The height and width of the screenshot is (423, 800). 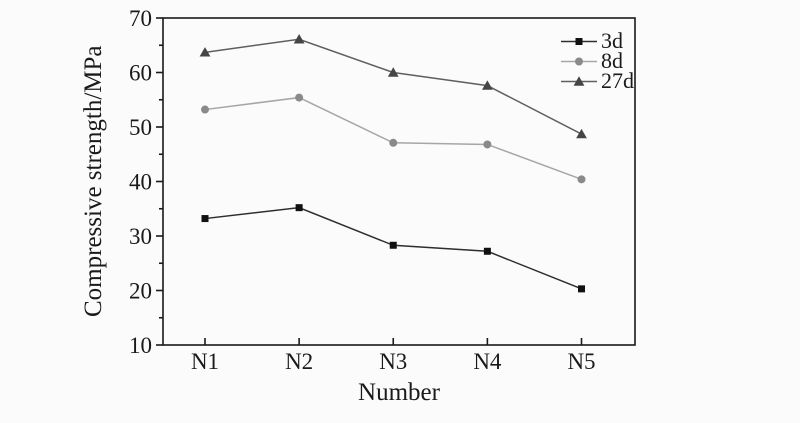 What do you see at coordinates (140, 127) in the screenshot?
I see `y-tick-label: 50` at bounding box center [140, 127].